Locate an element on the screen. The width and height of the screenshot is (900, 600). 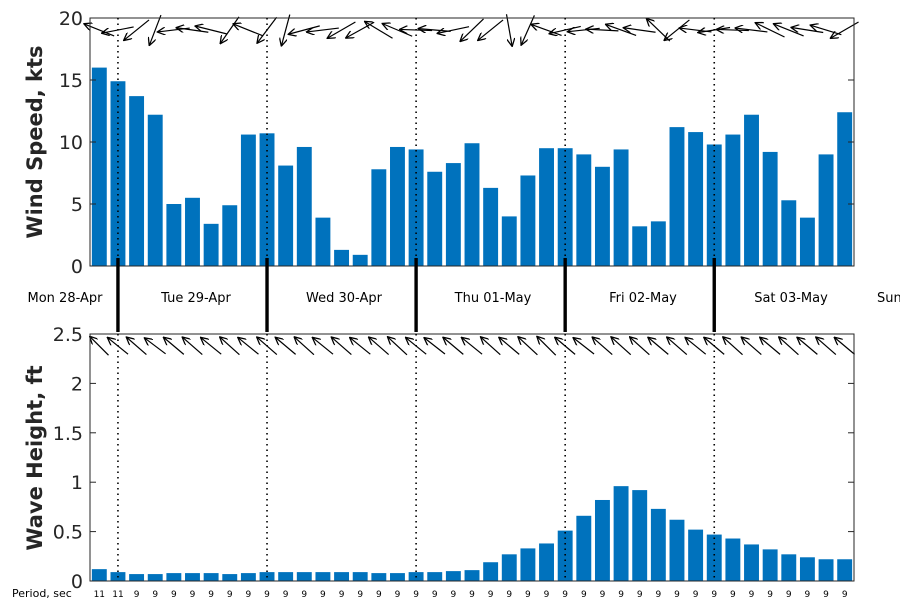
wave-y-tick-label: 0 is located at coordinates (77, 582).